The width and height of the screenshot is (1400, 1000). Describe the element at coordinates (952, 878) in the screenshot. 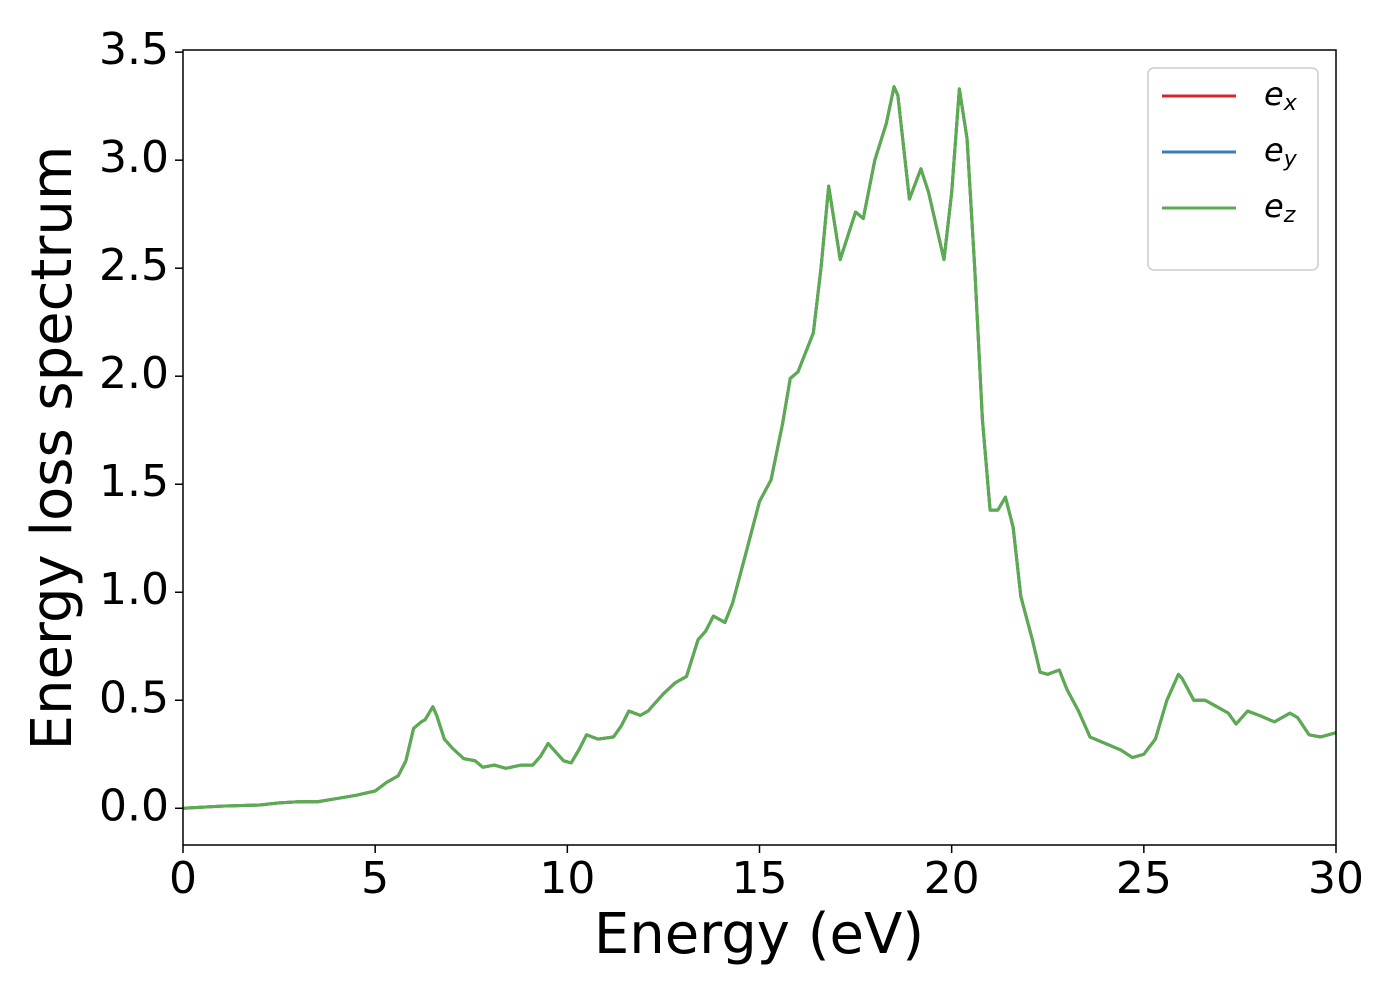

I see `x-tick-label: 20` at that location.